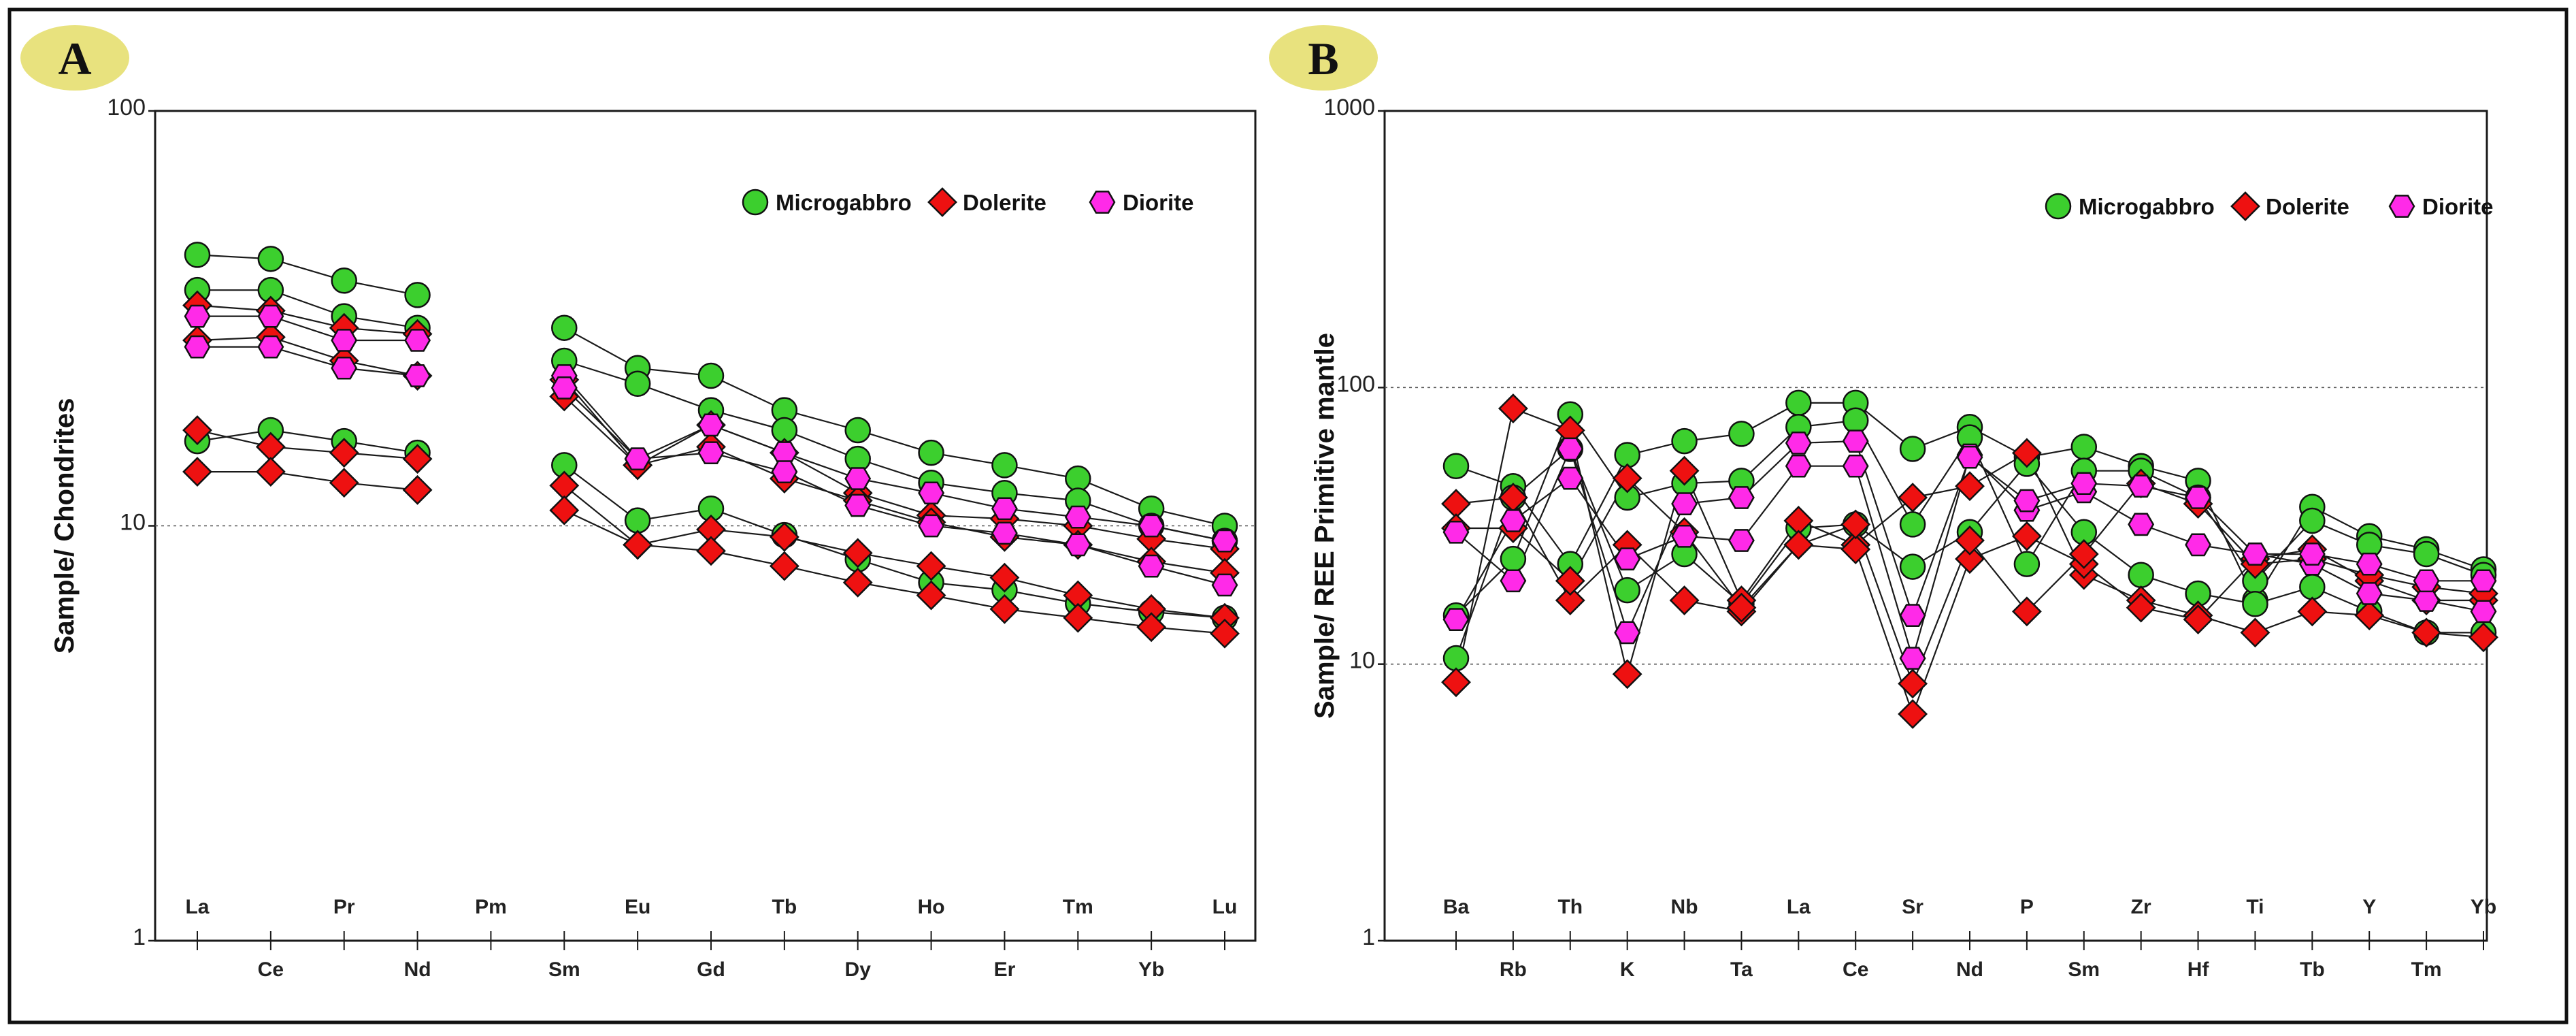 This screenshot has height=1036, width=2576. What do you see at coordinates (2245, 206) in the screenshot?
I see `legend-marker-dolerite` at bounding box center [2245, 206].